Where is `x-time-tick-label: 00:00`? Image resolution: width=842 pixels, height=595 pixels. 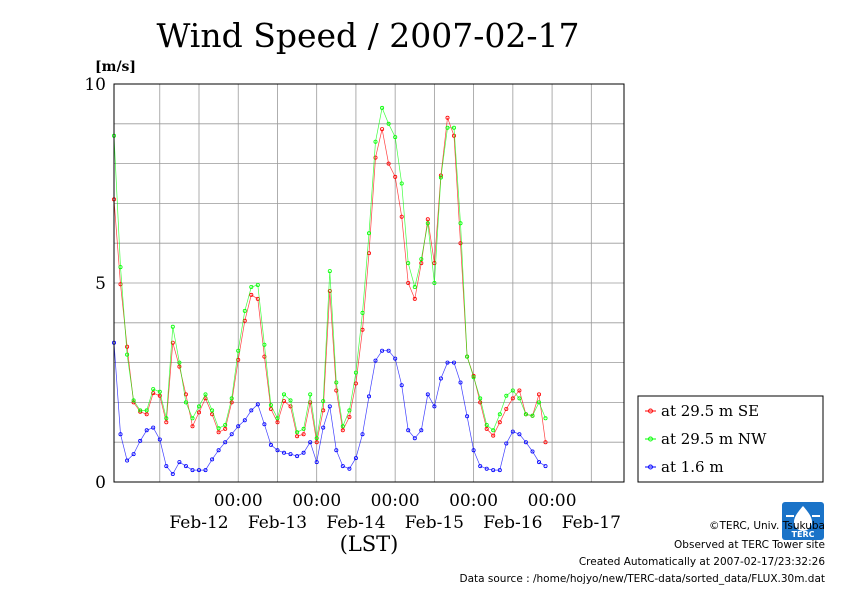
x-time-tick-label: 00:00 is located at coordinates (395, 501).